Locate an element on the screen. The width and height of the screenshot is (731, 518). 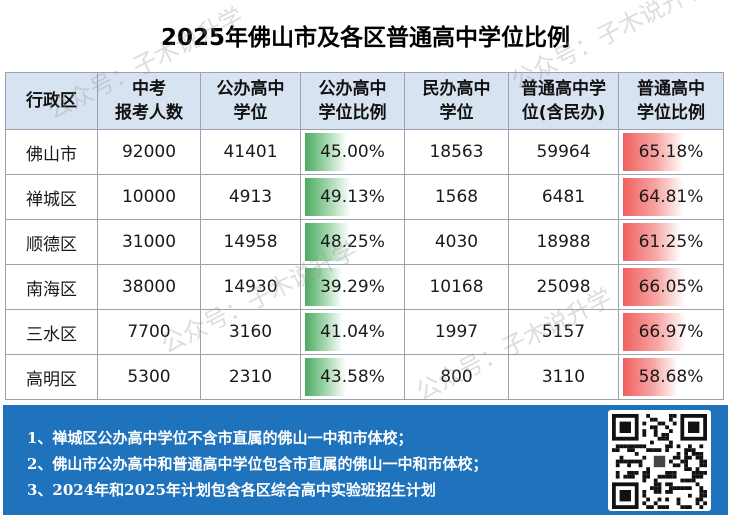
total-ratio-cell: 66.05% is located at coordinates (671, 287).